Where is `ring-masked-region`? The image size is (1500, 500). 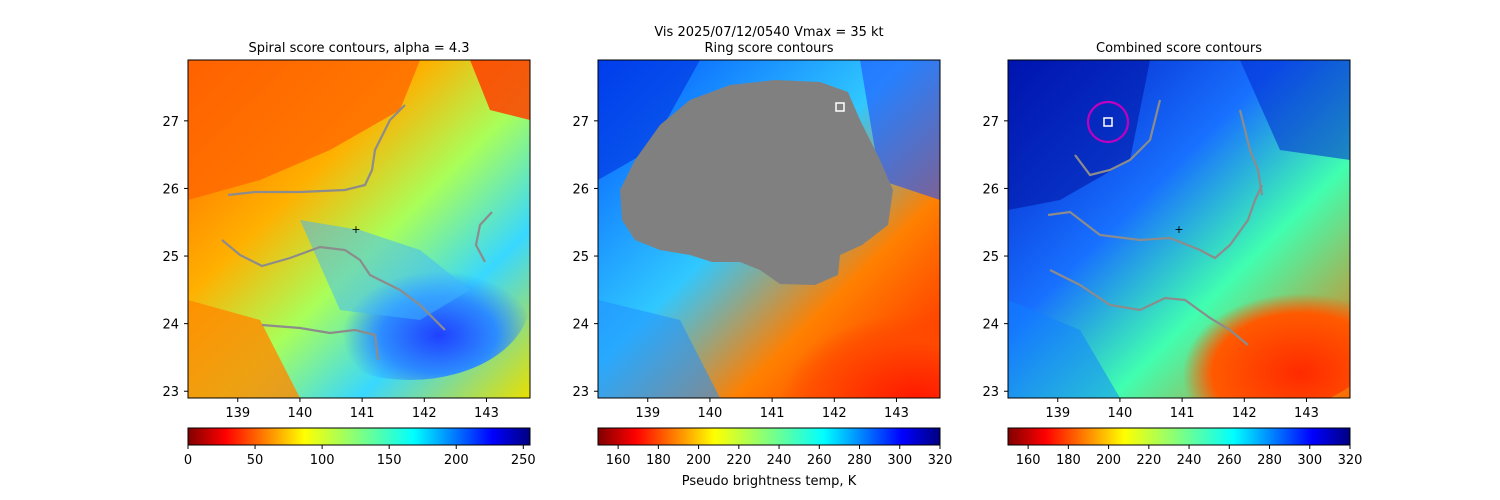
ring-masked-region is located at coordinates (756, 182).